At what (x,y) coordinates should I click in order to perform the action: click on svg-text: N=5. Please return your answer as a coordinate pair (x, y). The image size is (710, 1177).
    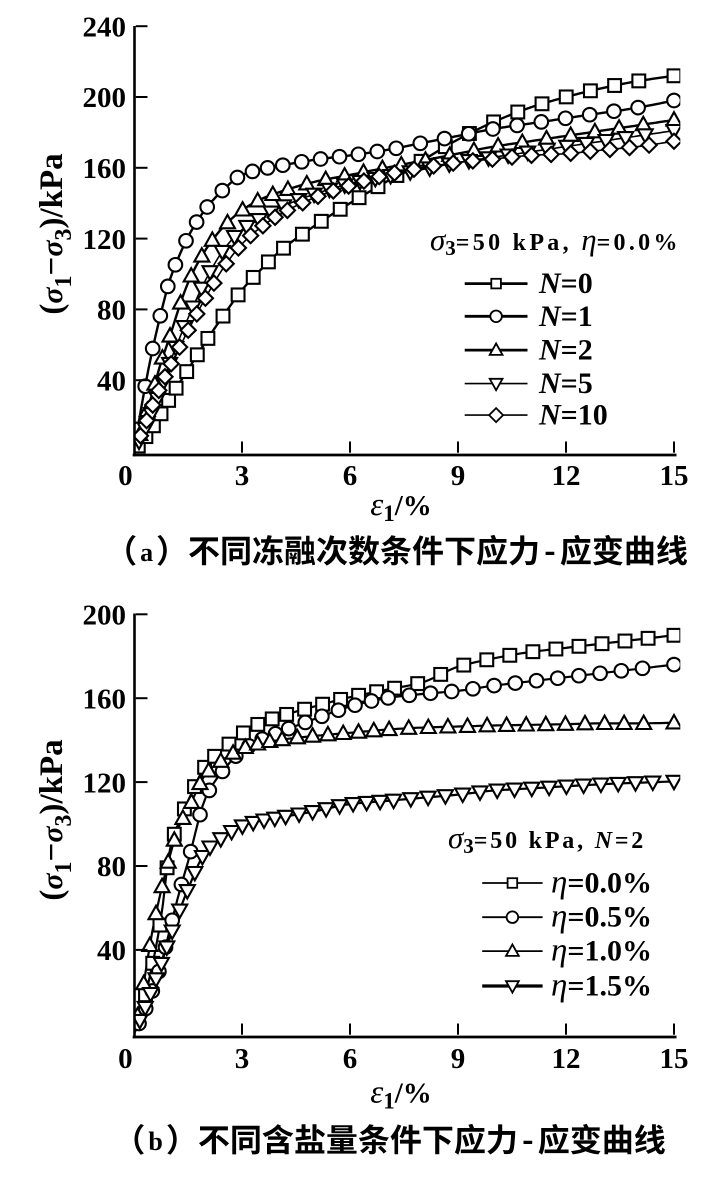
    Looking at the image, I should click on (565, 383).